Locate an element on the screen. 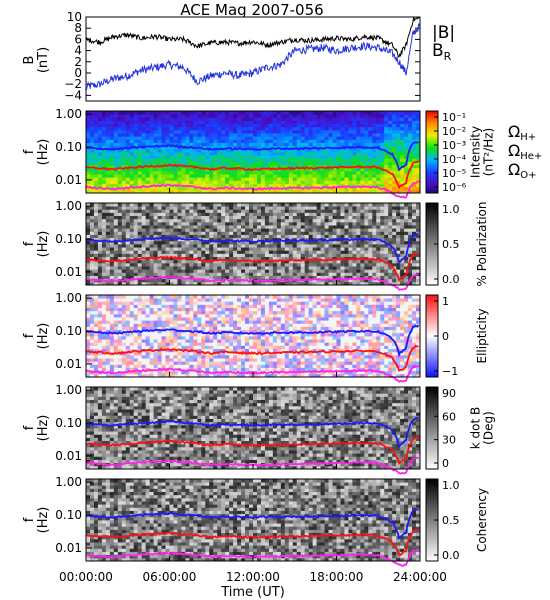 The image size is (550, 600). colorbar-tick-label: 10⁻¹ is located at coordinates (454, 117).